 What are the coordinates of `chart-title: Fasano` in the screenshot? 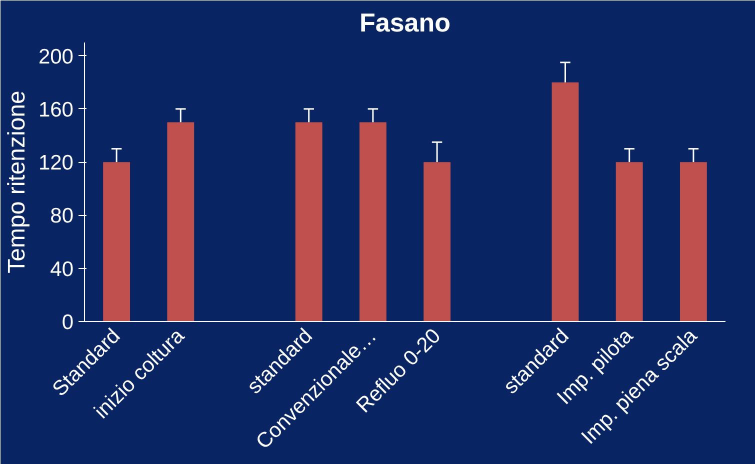 It's located at (405, 23).